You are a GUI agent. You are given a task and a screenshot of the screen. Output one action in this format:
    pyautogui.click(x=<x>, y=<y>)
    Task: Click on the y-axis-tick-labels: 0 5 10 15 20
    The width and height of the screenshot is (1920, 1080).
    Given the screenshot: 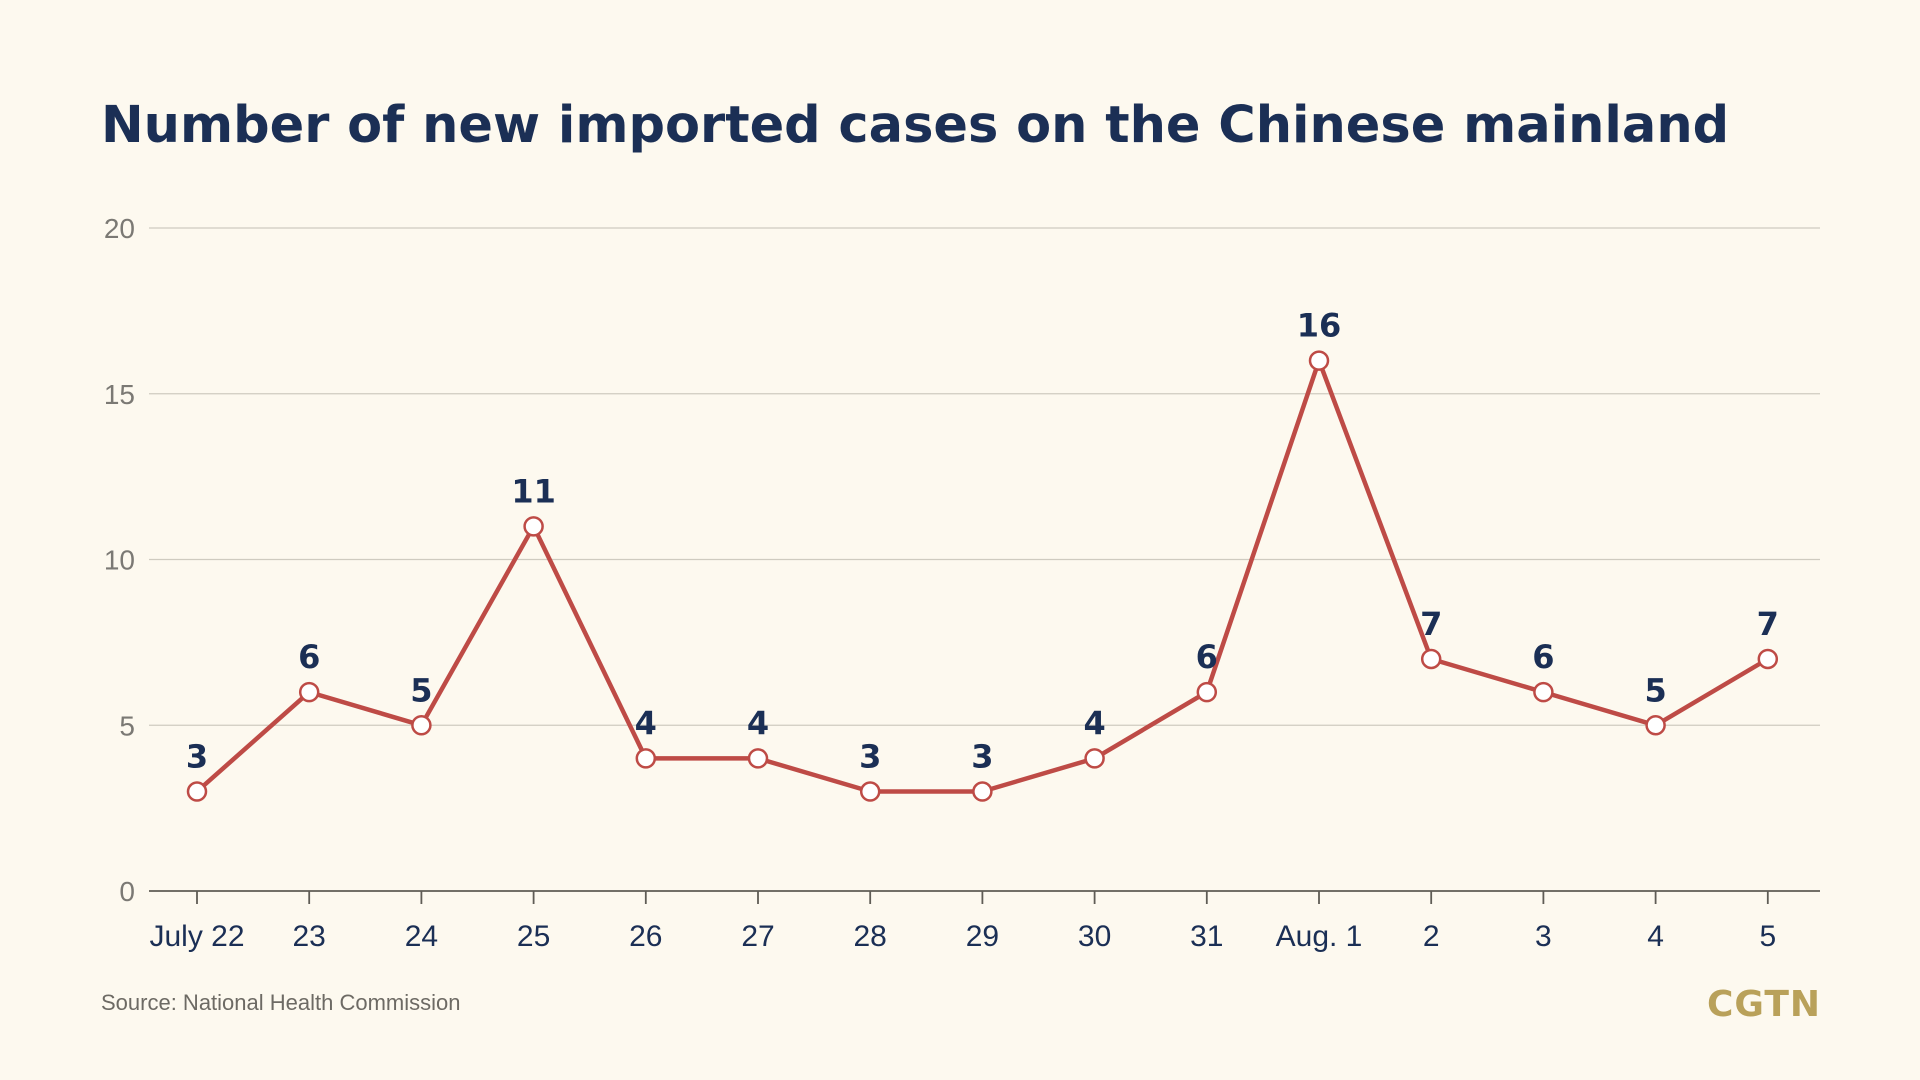 What is the action you would take?
    pyautogui.click(x=119, y=560)
    